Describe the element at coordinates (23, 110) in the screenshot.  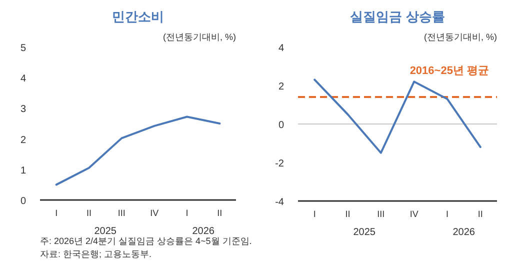
I see `y-tick-label: 3` at that location.